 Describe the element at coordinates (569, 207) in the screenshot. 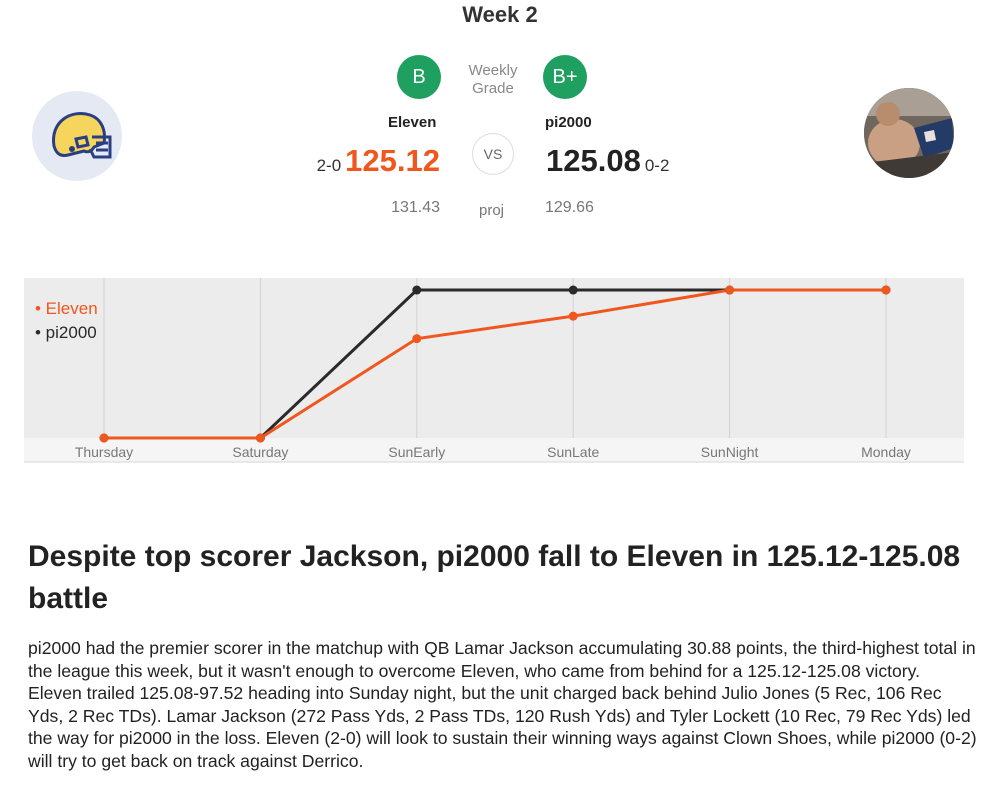

I see `away-projection: 129.66` at that location.